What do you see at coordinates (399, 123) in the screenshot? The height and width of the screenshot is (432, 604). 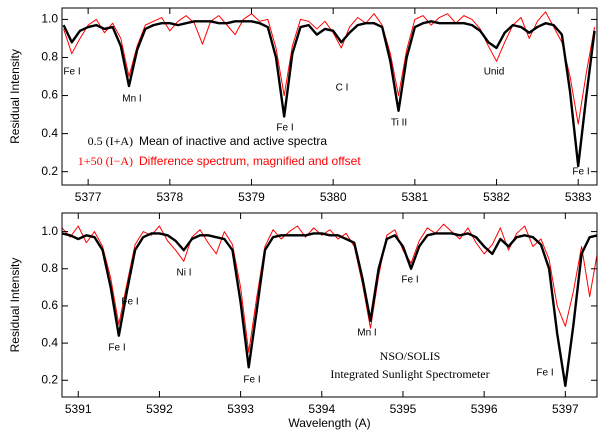 I see `line-annotation: Ti II` at bounding box center [399, 123].